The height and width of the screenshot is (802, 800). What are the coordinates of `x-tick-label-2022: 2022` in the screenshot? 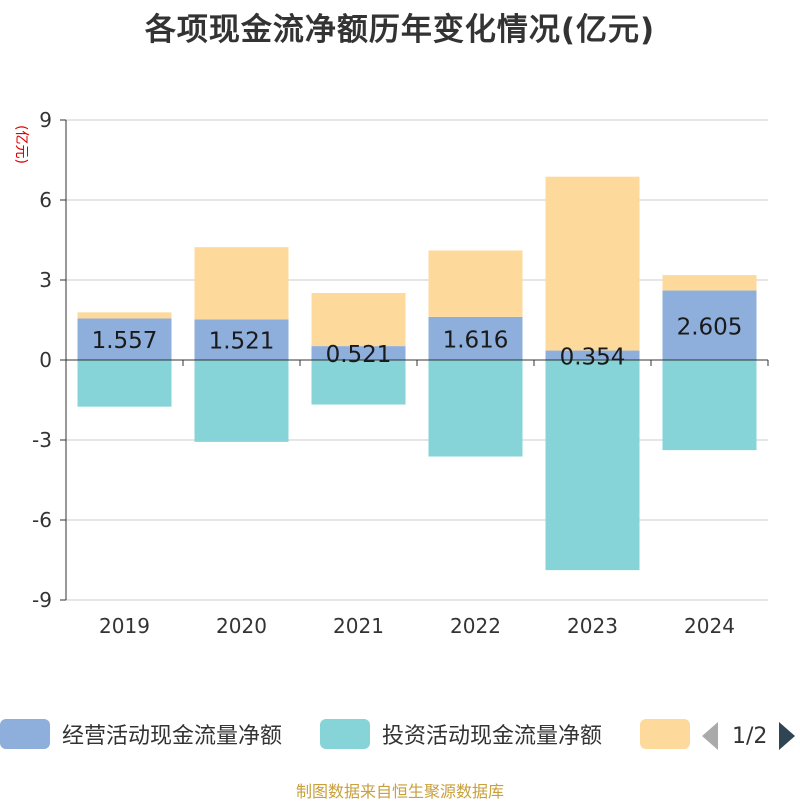 It's located at (475, 626).